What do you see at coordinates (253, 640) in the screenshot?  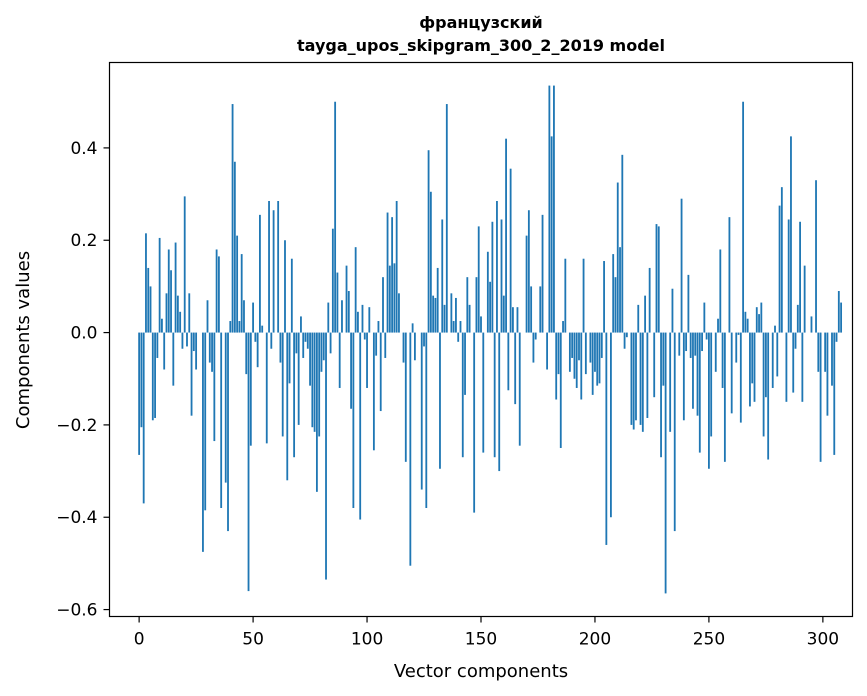 I see `x-tick-label: 50` at bounding box center [253, 640].